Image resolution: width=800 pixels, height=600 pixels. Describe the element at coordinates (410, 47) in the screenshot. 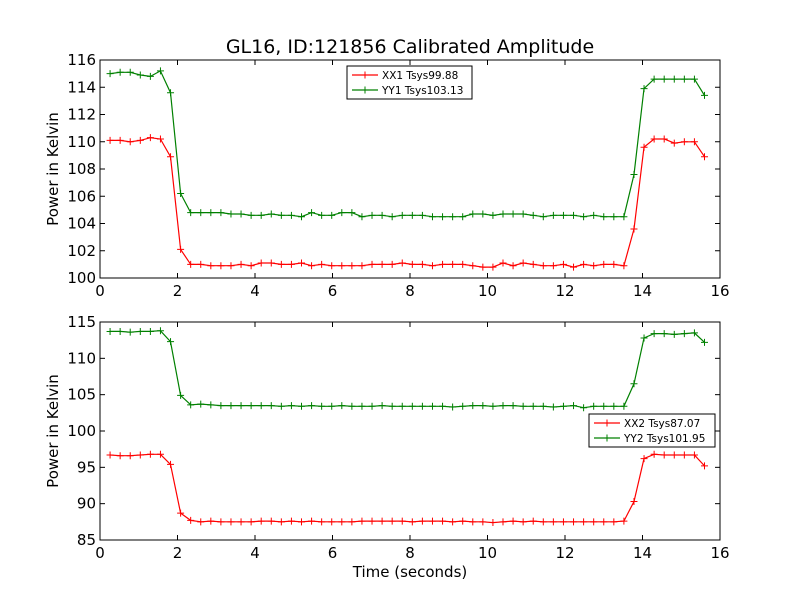

I see `chart-title: GL16, ID:121856 Calibrated Amplitude` at that location.